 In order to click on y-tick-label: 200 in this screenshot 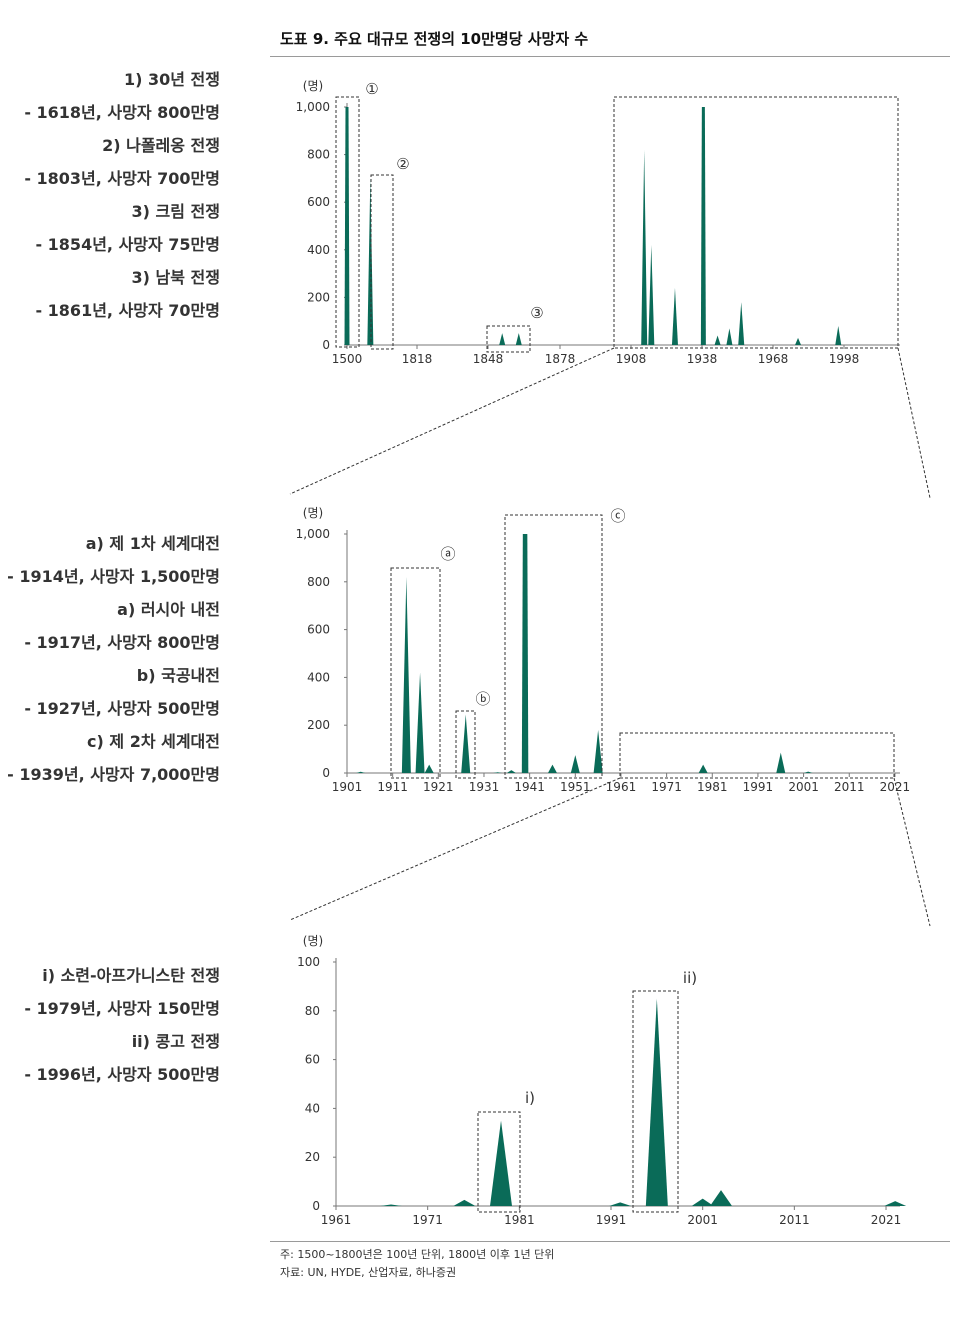, I will do `click(318, 297)`.